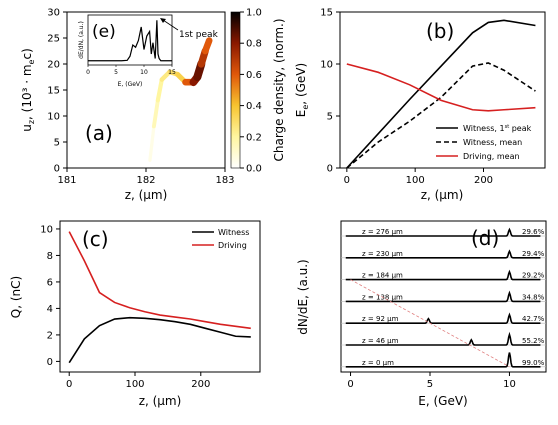 The image size is (558, 425). I want to click on y-ticks: 0 5 10 15 20 25 30, so click(57, 91).